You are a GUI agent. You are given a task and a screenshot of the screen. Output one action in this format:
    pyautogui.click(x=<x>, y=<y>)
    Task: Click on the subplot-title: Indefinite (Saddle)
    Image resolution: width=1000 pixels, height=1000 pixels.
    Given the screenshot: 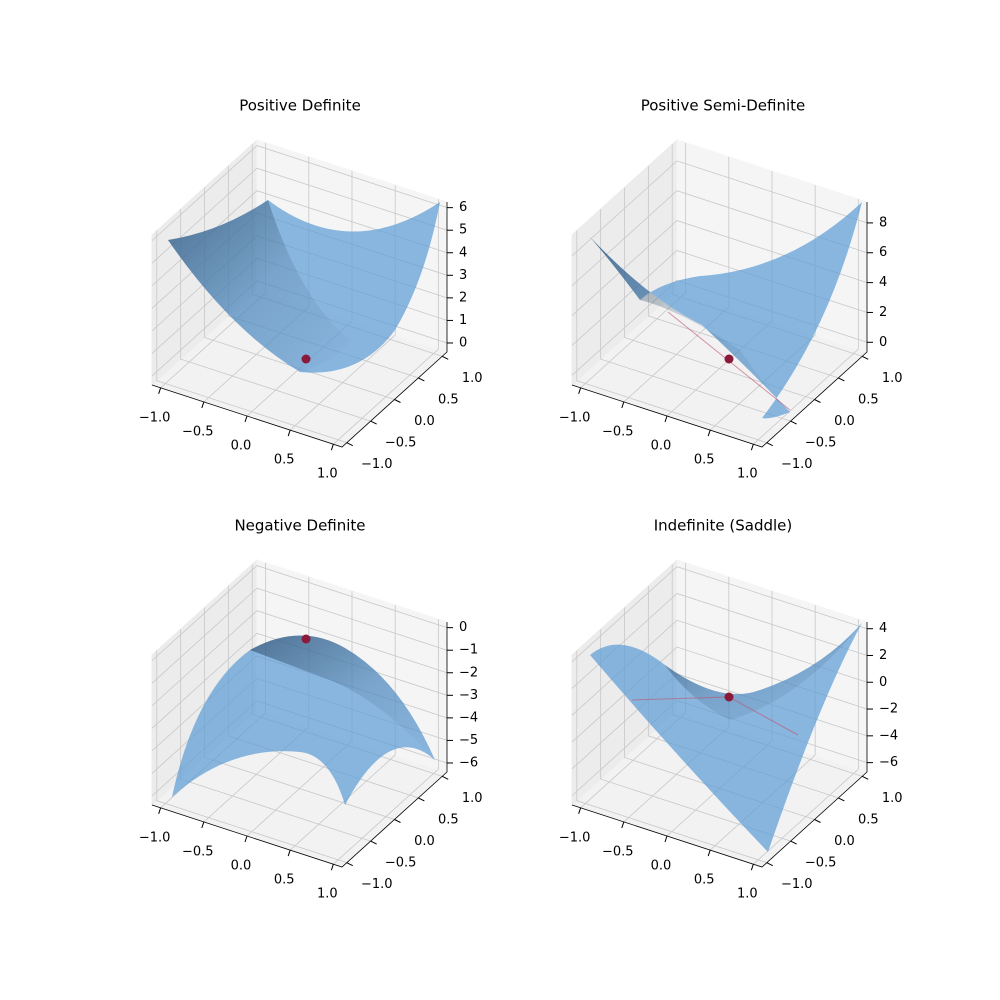 What is the action you would take?
    pyautogui.click(x=723, y=526)
    